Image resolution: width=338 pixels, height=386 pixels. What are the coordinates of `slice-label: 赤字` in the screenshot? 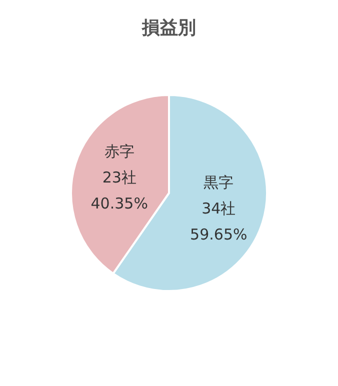 It's located at (119, 151).